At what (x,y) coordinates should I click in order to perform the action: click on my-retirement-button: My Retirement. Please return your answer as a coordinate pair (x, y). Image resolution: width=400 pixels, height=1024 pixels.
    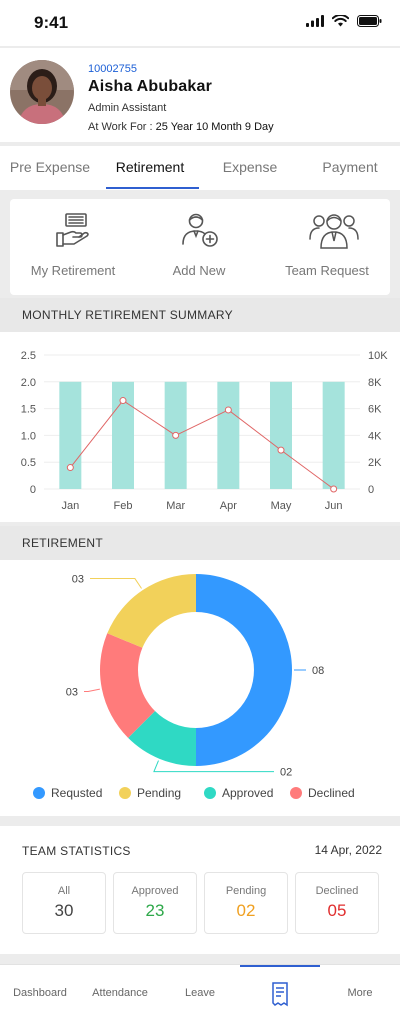
    Looking at the image, I should click on (73, 247).